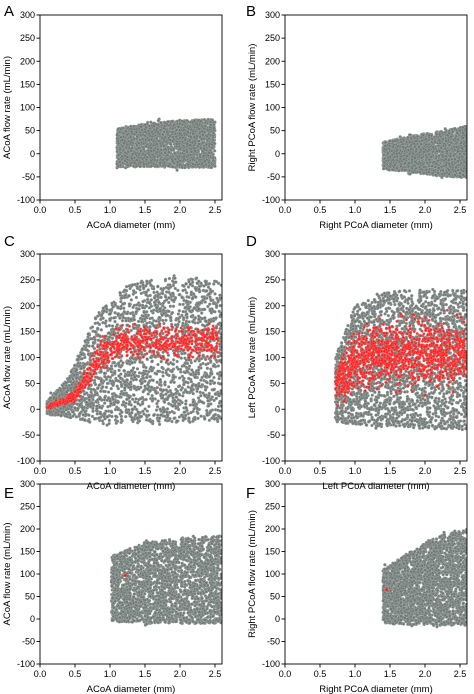 The image size is (474, 694). Describe the element at coordinates (131, 107) in the screenshot. I see `axes-frame` at that location.